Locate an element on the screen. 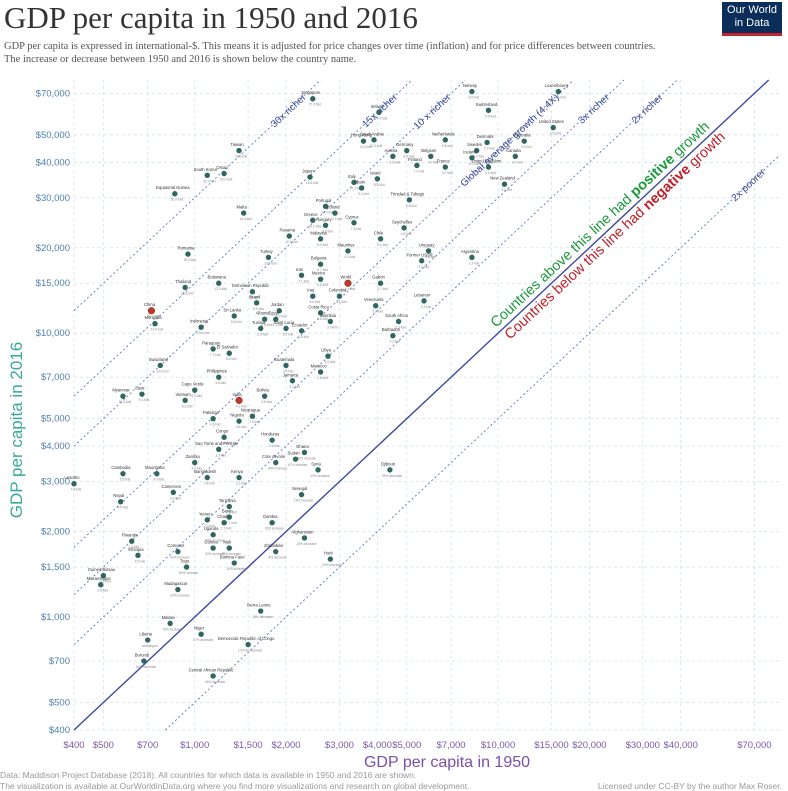  point-norway: Norway 8.6-fold is located at coordinates (471, 91).